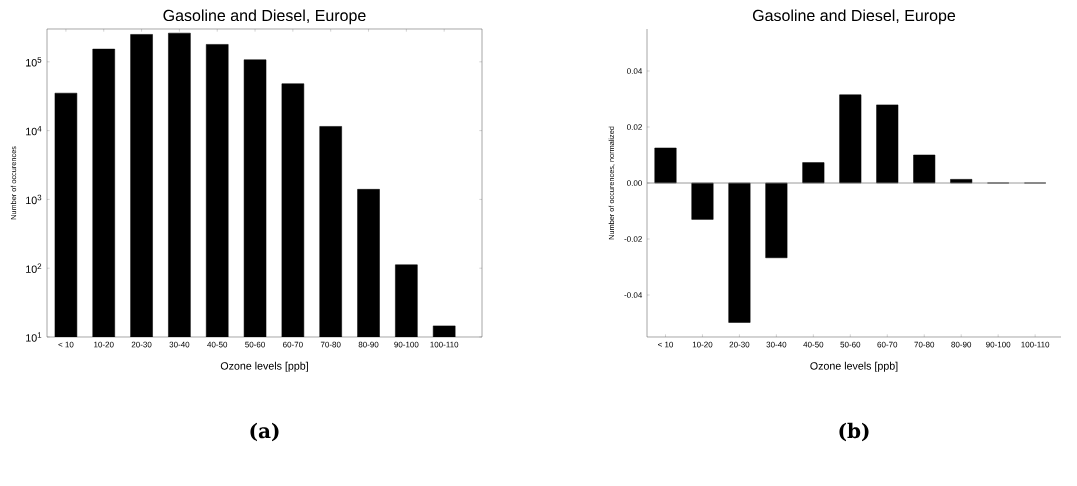 The image size is (1077, 486). What do you see at coordinates (634, 127) in the screenshot?
I see `y-tick-label: 0.02` at bounding box center [634, 127].